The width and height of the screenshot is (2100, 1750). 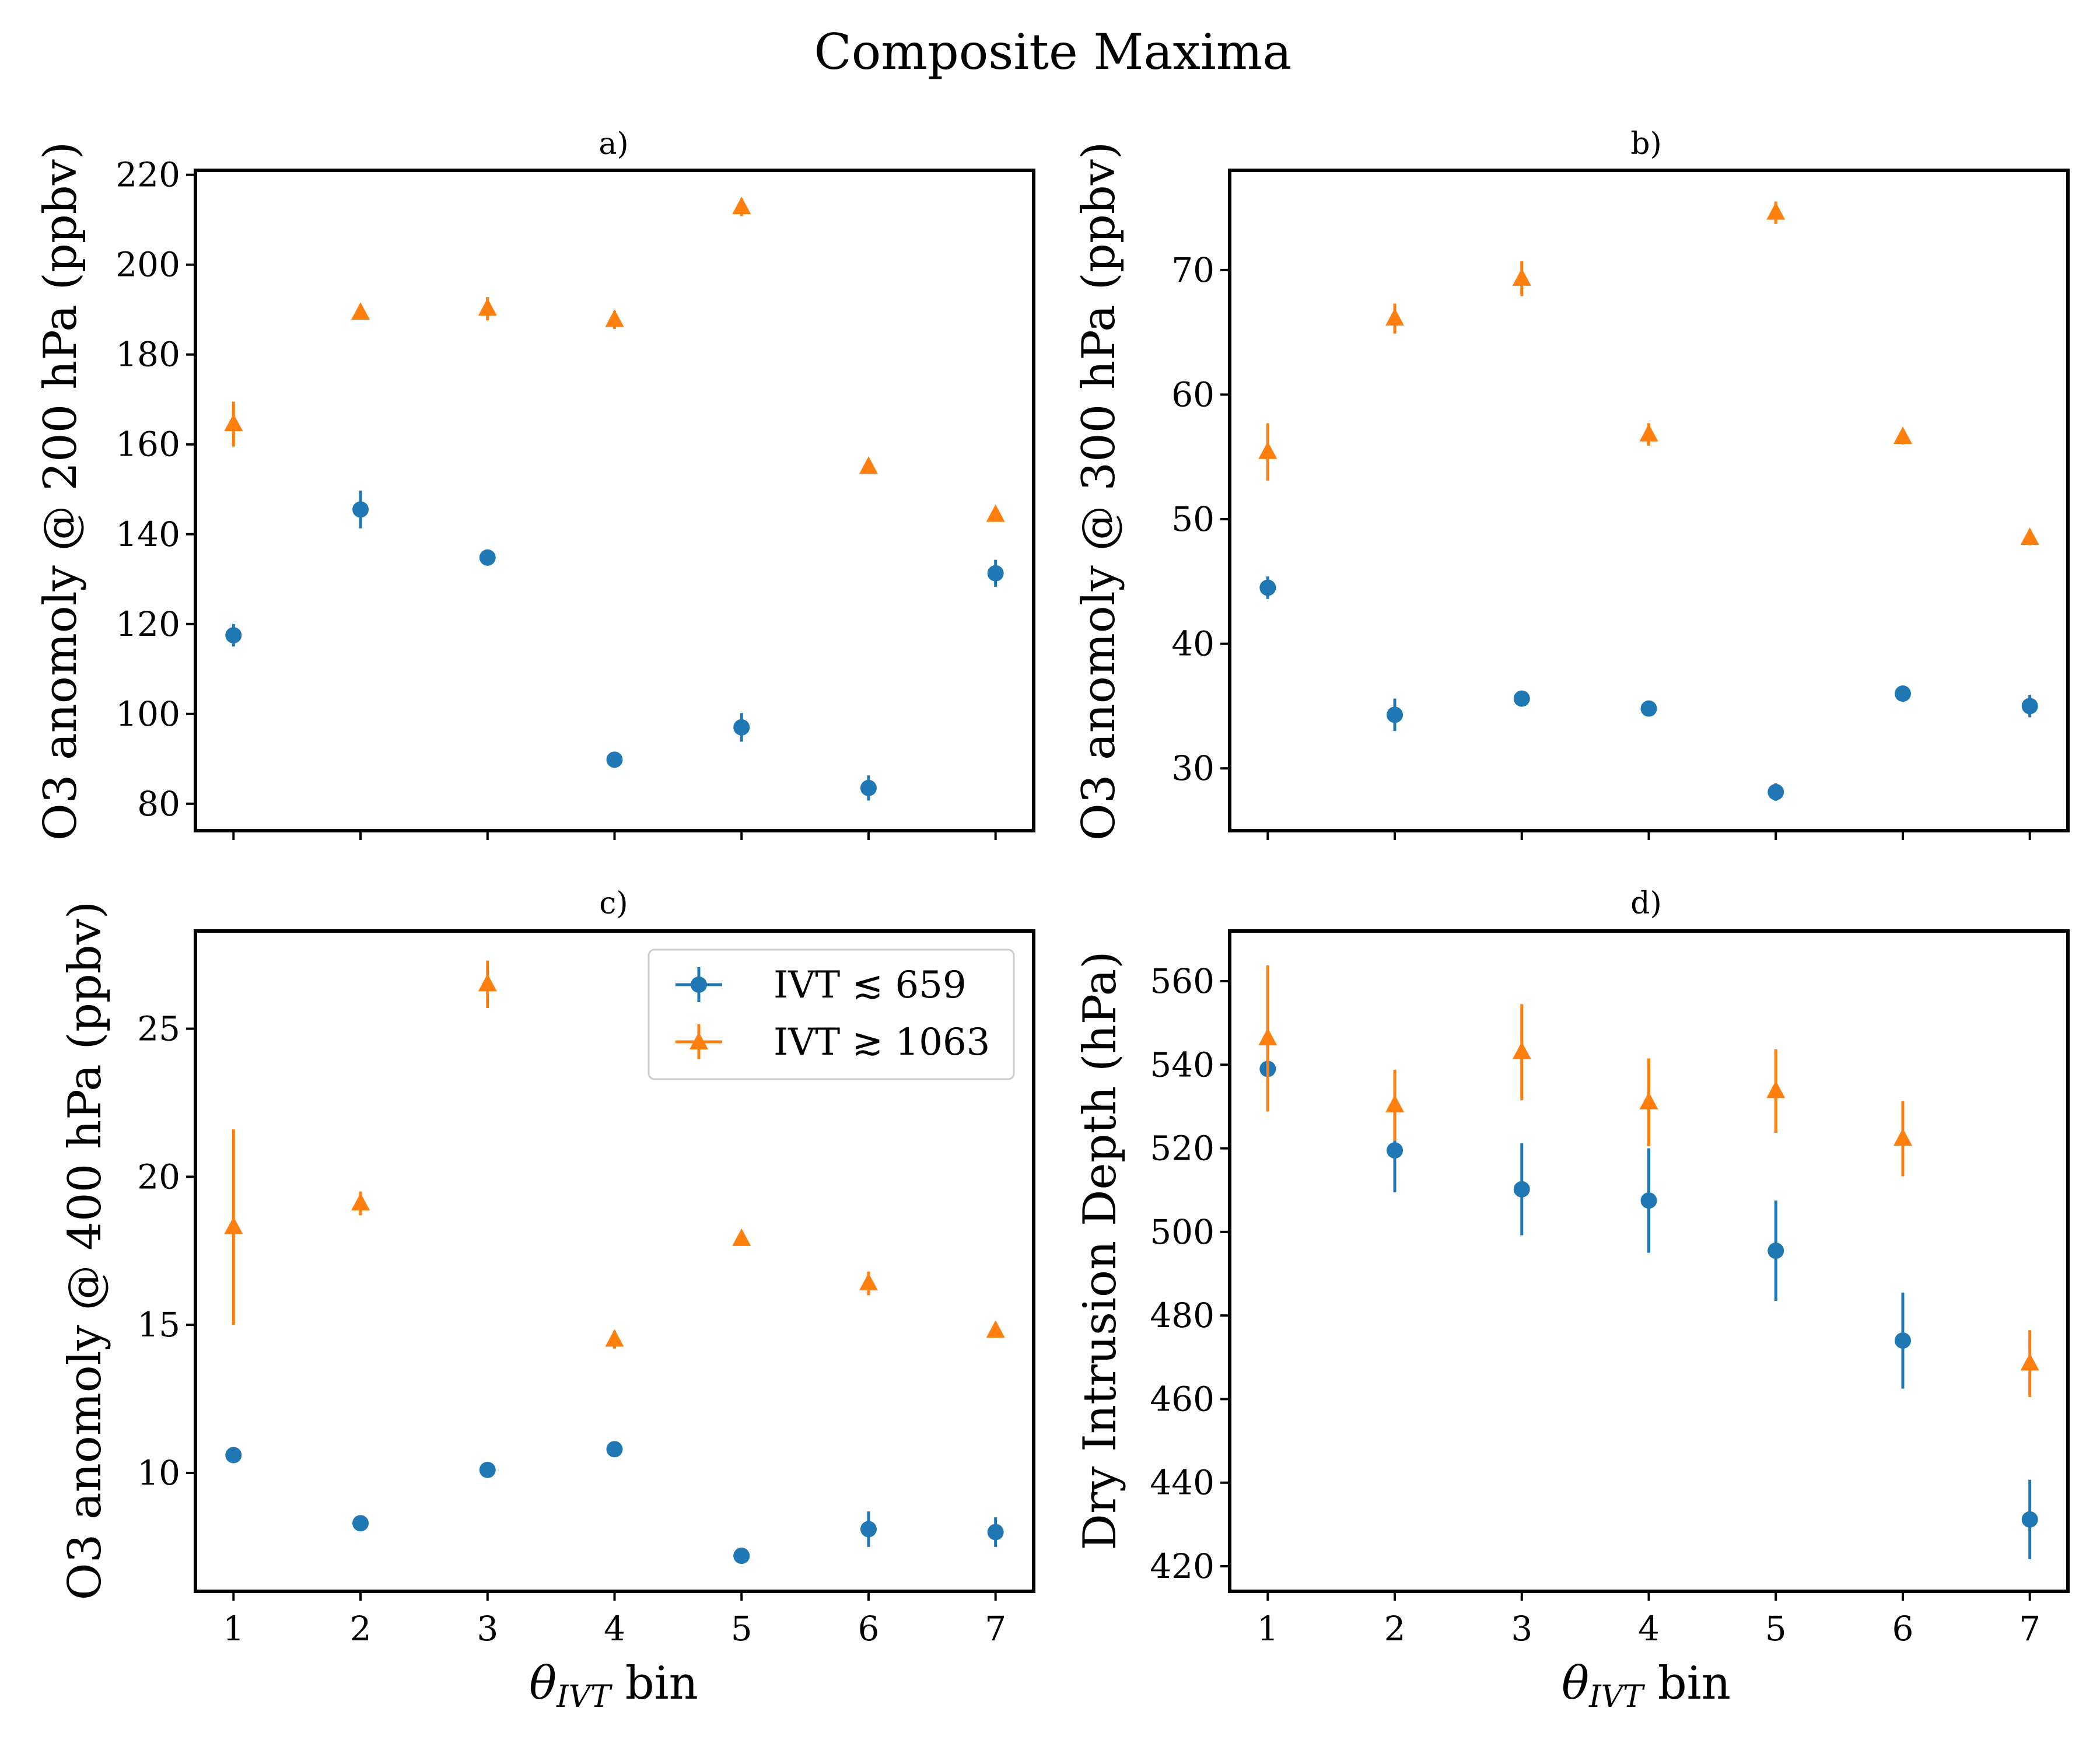 I want to click on panel-d-ytick-label: 440, so click(x=1182, y=1483).